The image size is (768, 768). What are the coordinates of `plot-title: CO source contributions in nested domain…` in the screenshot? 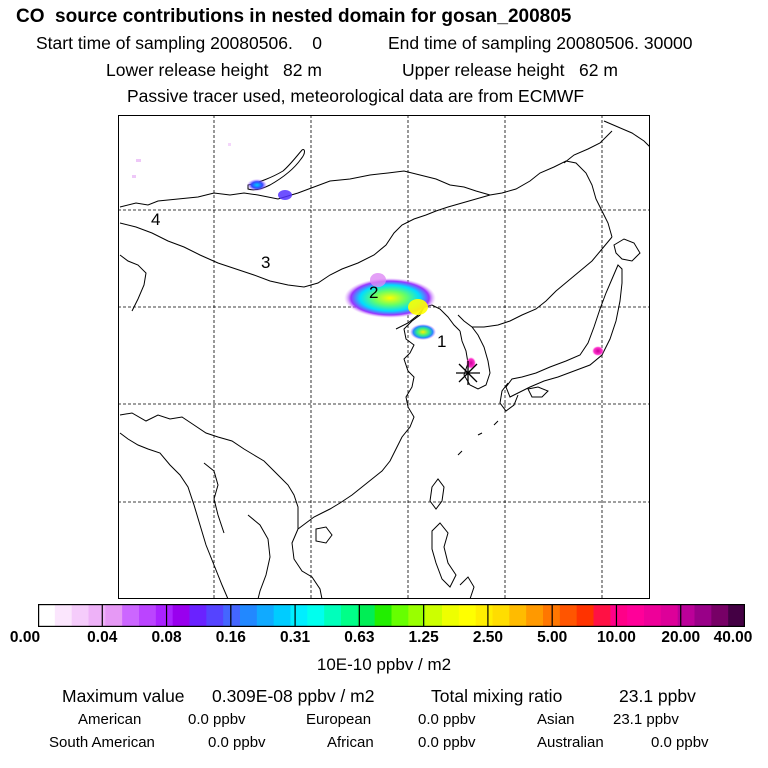 It's located at (294, 16).